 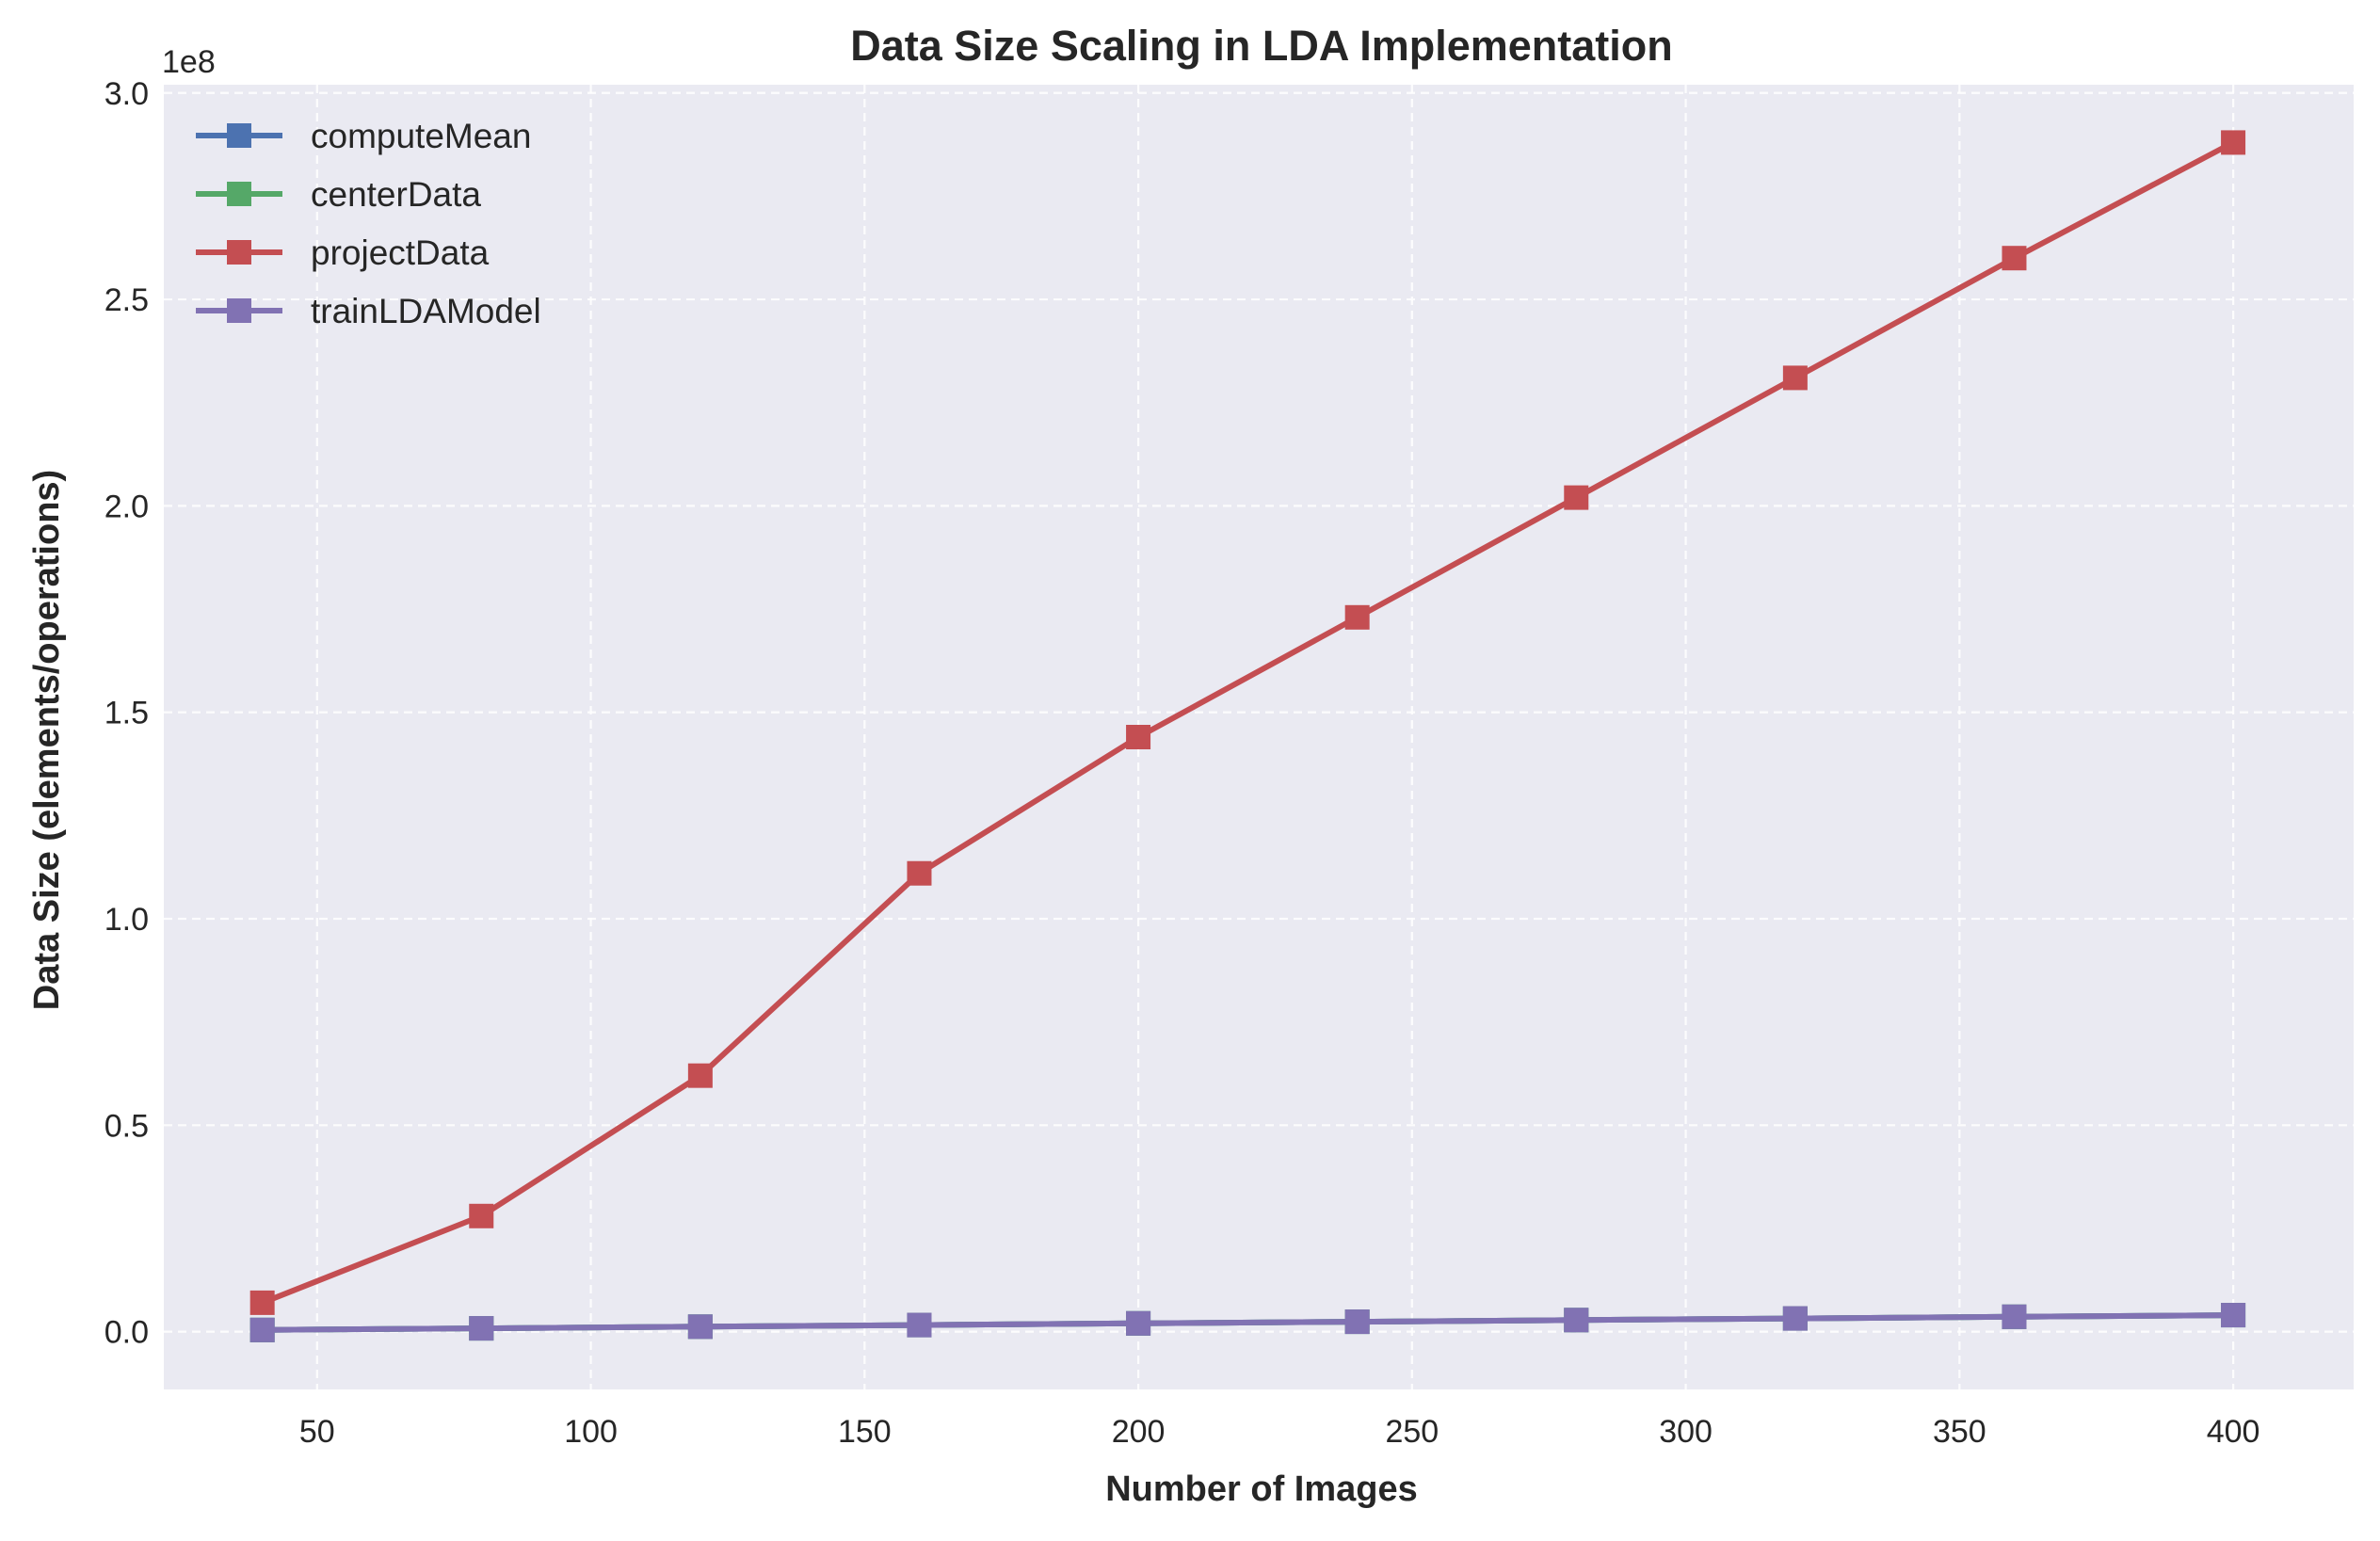 I want to click on legend-entry: computeMean, so click(x=363, y=136).